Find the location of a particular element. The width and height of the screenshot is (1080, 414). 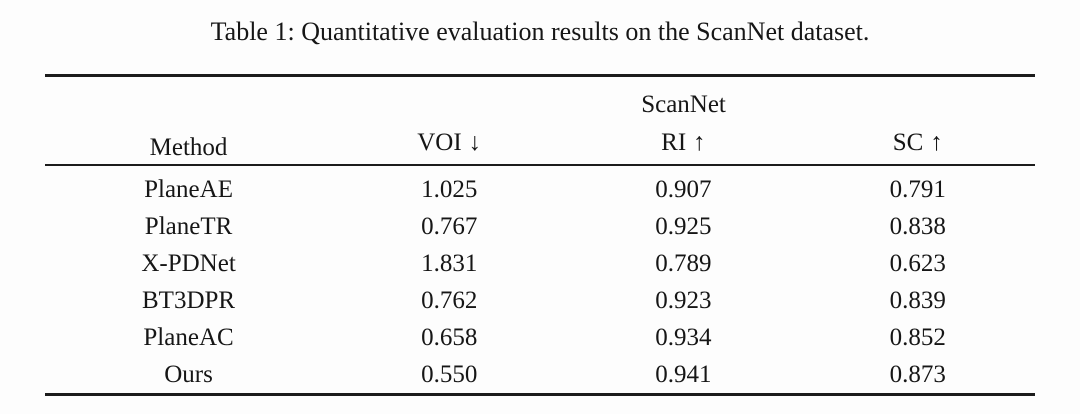

value-cell: 1.831 is located at coordinates (449, 263).